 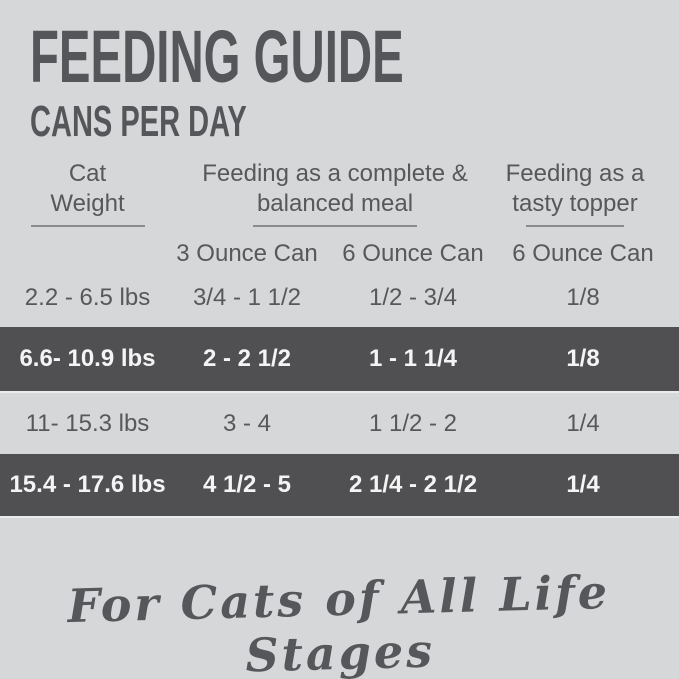 I want to click on can-header-6oz-topper: 6 Ounce Can, so click(x=583, y=254).